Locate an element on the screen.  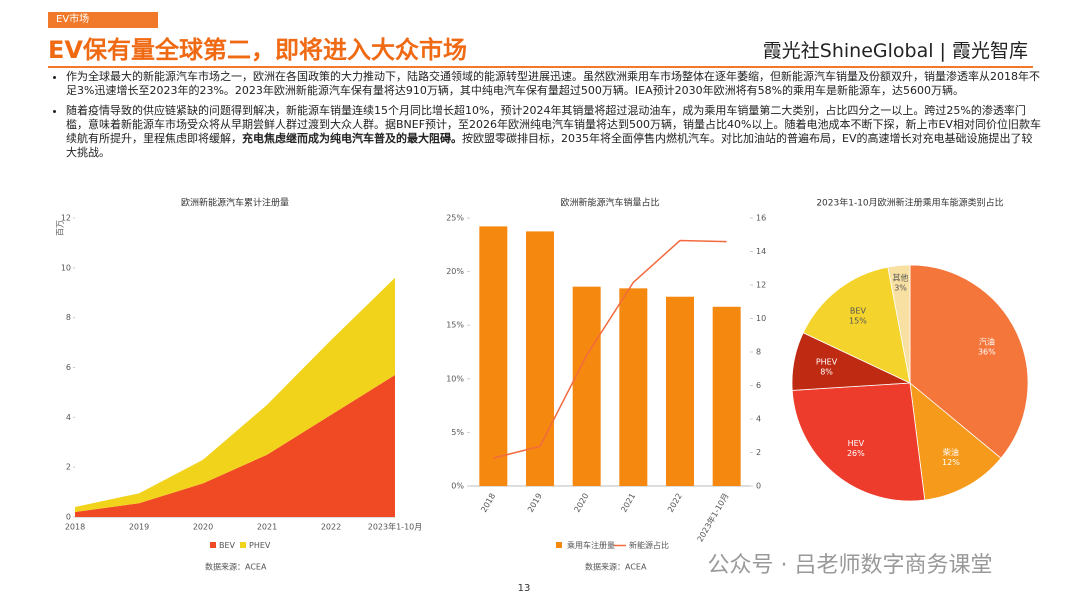
slice-value: 26% is located at coordinates (856, 453).